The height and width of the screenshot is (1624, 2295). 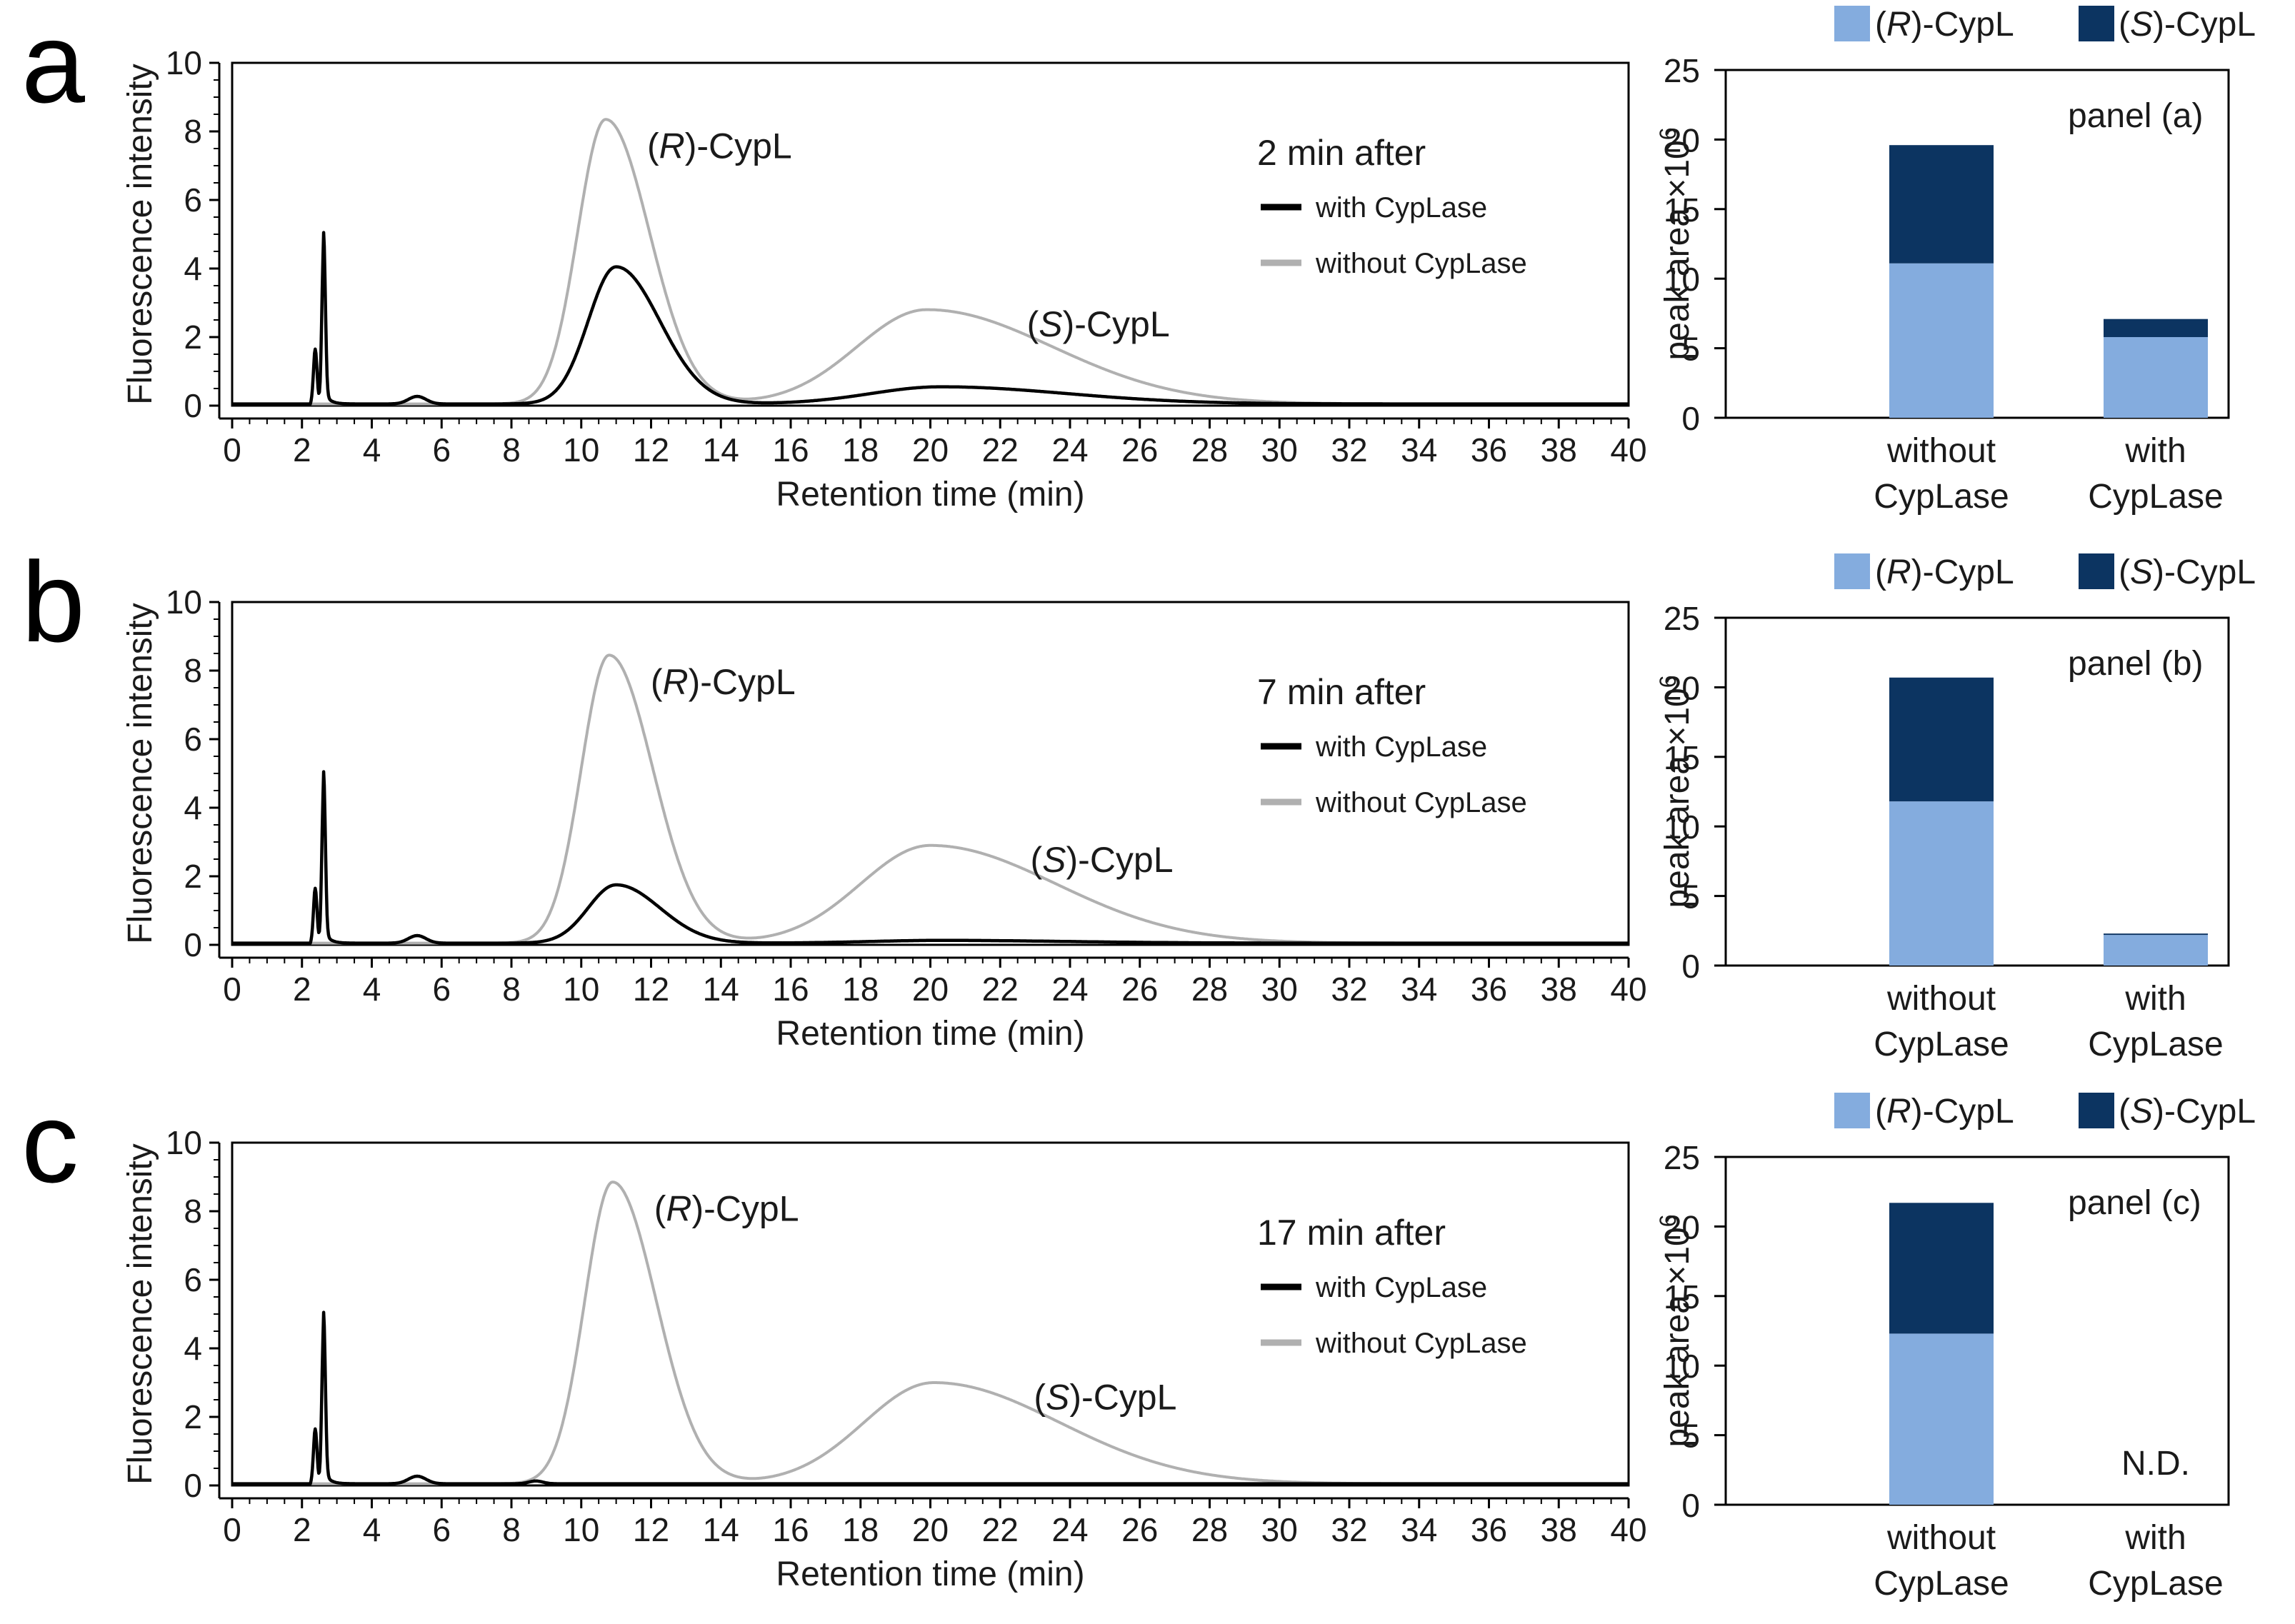 What do you see at coordinates (651, 1529) in the screenshot?
I see `x-tick-label: 12` at bounding box center [651, 1529].